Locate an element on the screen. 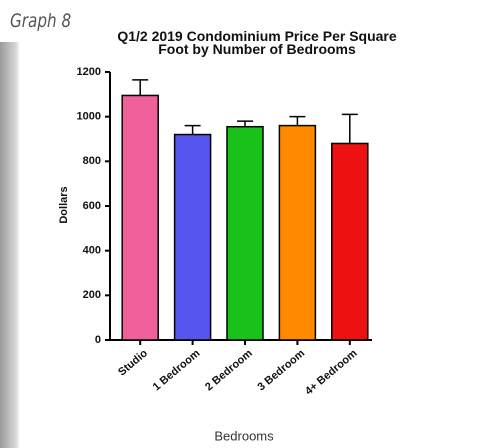 Image resolution: width=482 pixels, height=448 pixels. y-tick-label: 600 is located at coordinates (92, 206).